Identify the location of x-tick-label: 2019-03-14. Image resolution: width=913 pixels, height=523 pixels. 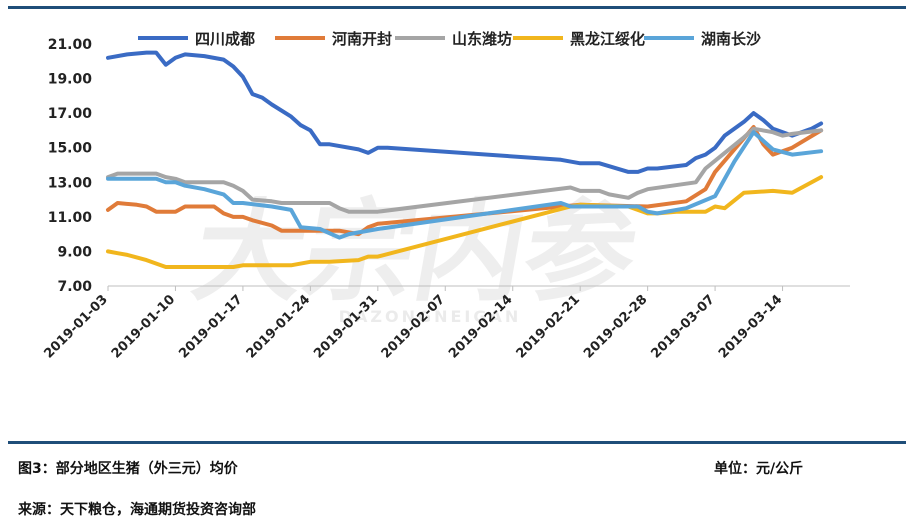
(750, 326).